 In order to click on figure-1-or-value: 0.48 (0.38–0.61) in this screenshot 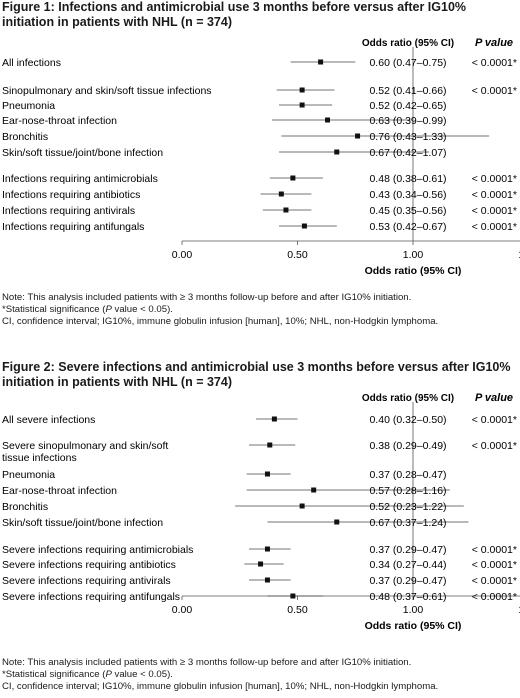, I will do `click(407, 179)`.